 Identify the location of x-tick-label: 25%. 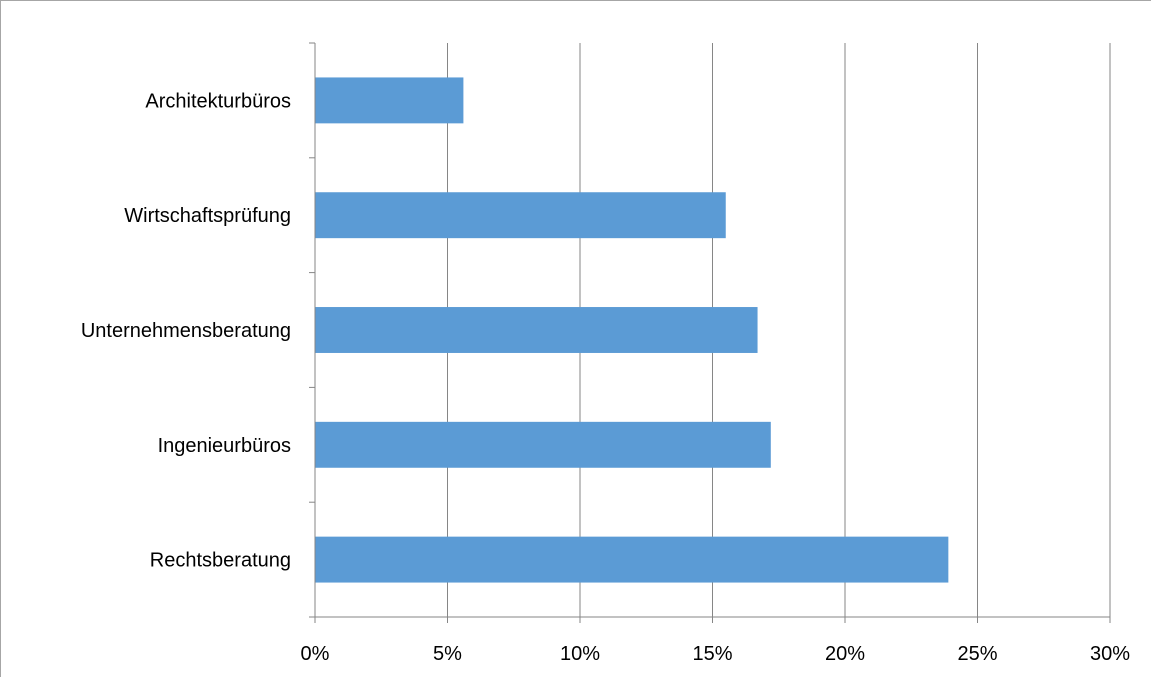
(977, 654).